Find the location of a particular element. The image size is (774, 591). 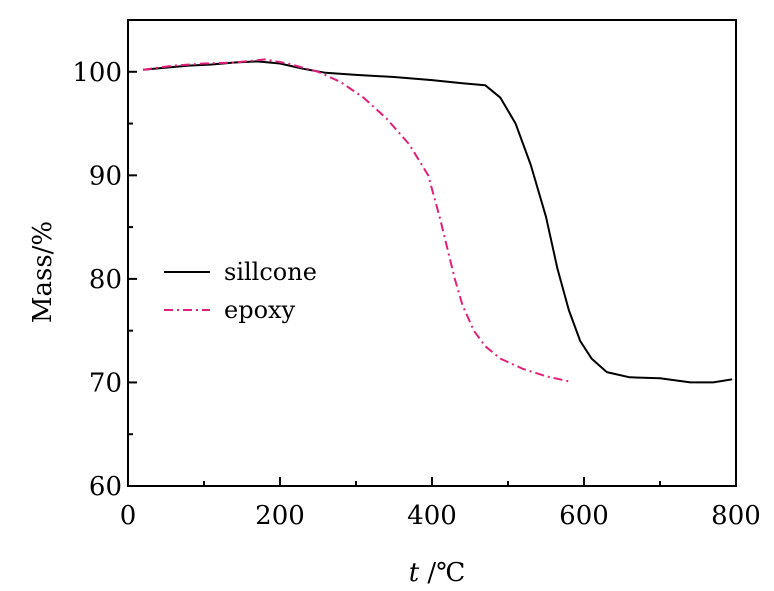

x-axis-label-var: t is located at coordinates (414, 573).